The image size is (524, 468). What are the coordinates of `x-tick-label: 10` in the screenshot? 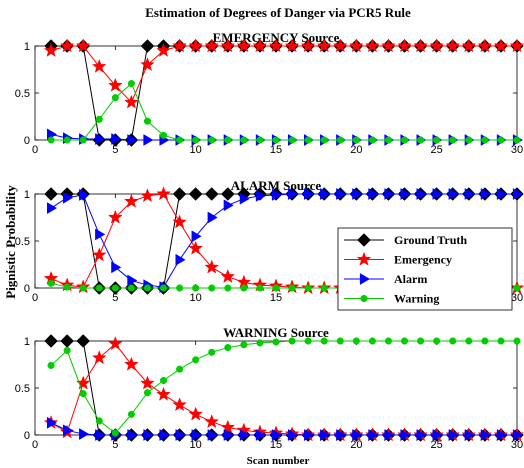 It's located at (196, 445).